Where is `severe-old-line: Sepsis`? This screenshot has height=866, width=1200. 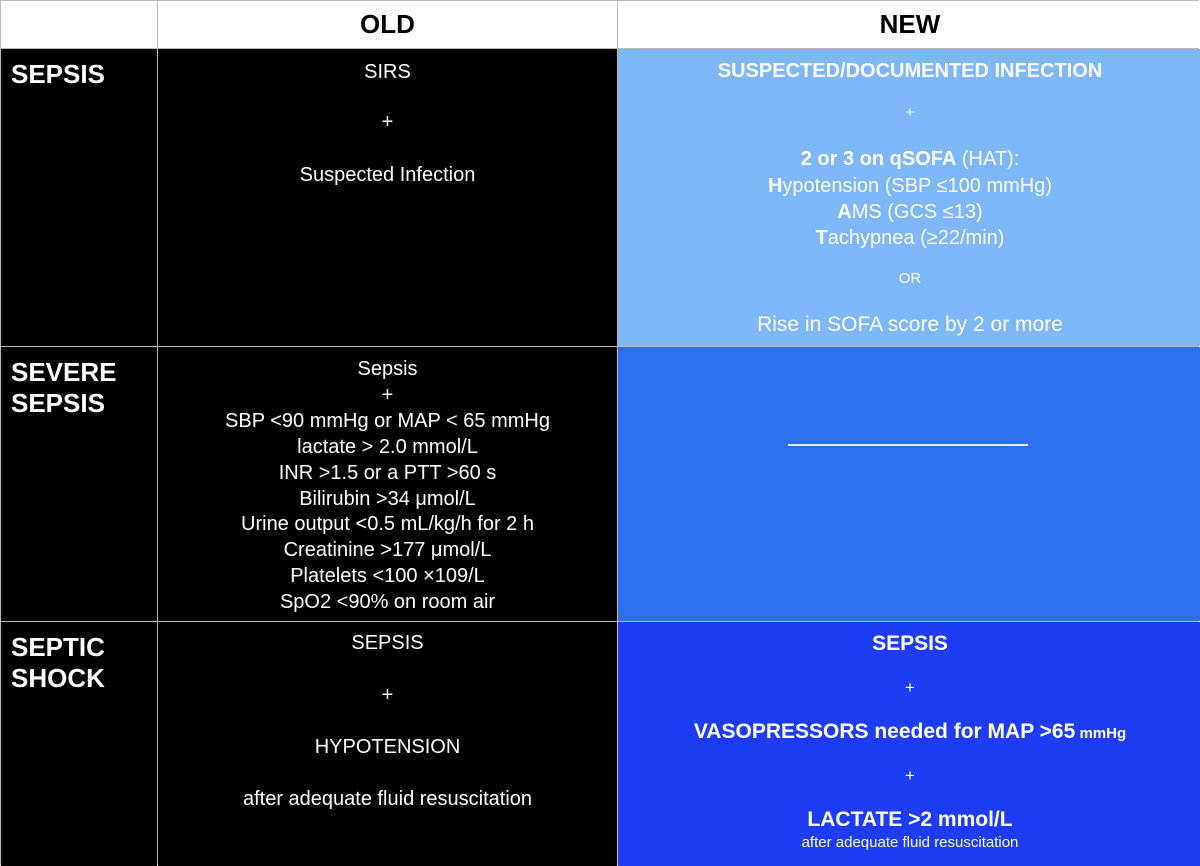
severe-old-line: Sepsis is located at coordinates (387, 369).